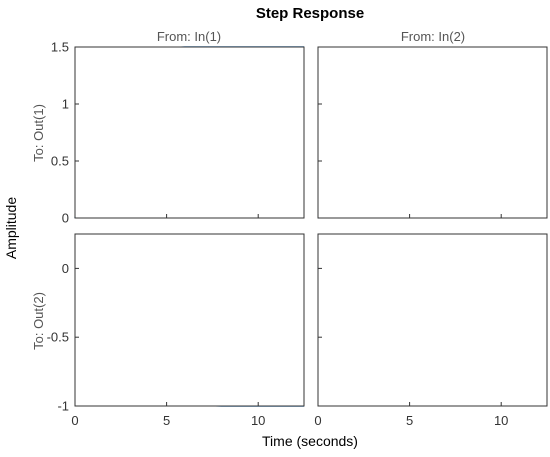 The width and height of the screenshot is (550, 457). What do you see at coordinates (63, 406) in the screenshot?
I see `y-tick-label: -1` at bounding box center [63, 406].